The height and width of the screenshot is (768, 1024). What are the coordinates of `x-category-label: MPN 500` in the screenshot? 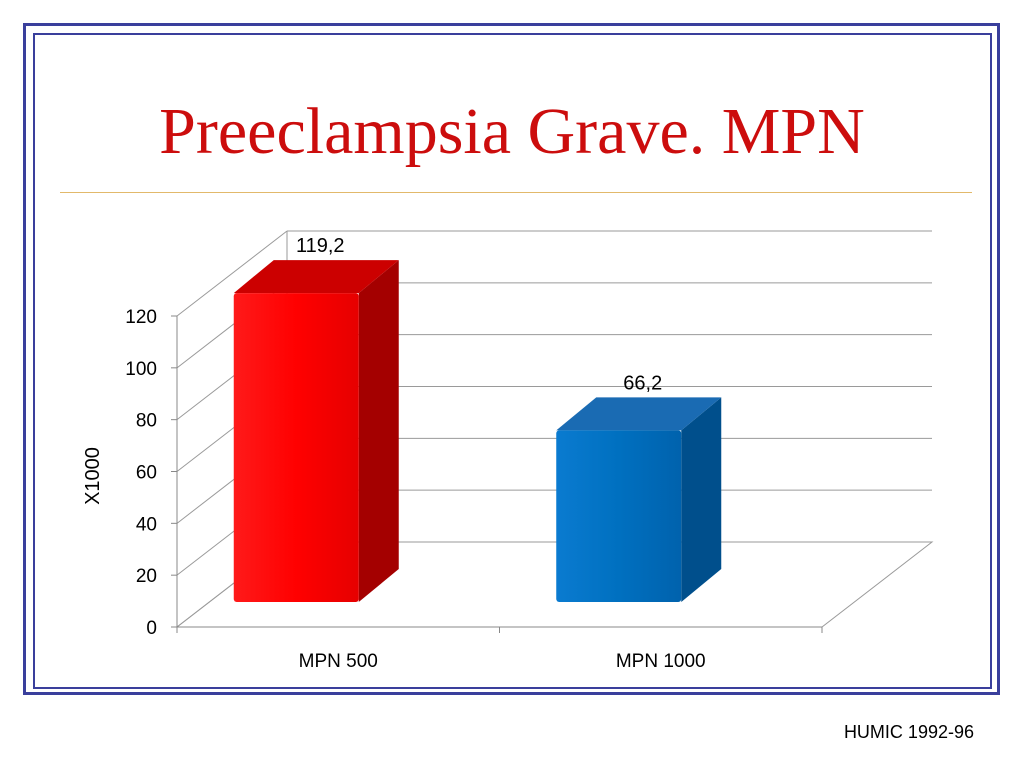 It's located at (338, 661).